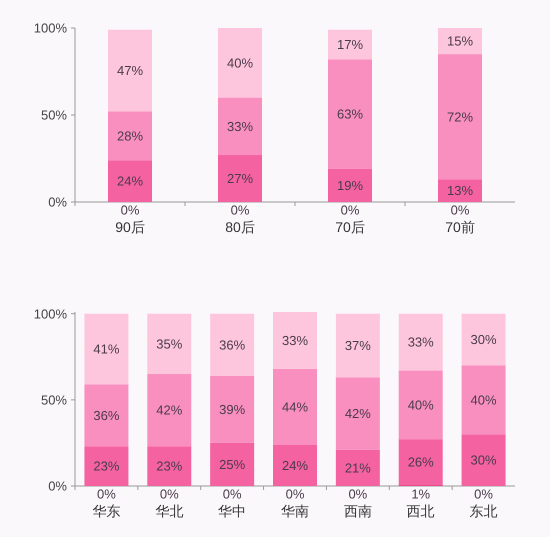 Image resolution: width=550 pixels, height=537 pixels. Describe the element at coordinates (420, 511) in the screenshot. I see `x-tick-label: 西北` at that location.